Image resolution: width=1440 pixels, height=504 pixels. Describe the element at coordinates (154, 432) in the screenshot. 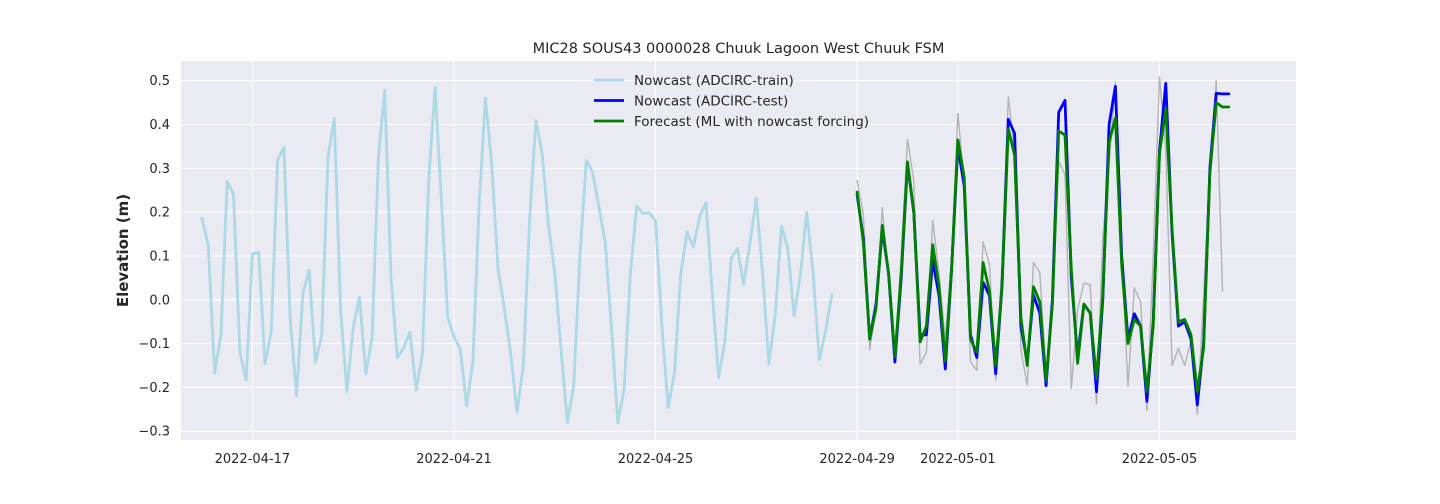

I see `y-tick-label: −0.3` at that location.